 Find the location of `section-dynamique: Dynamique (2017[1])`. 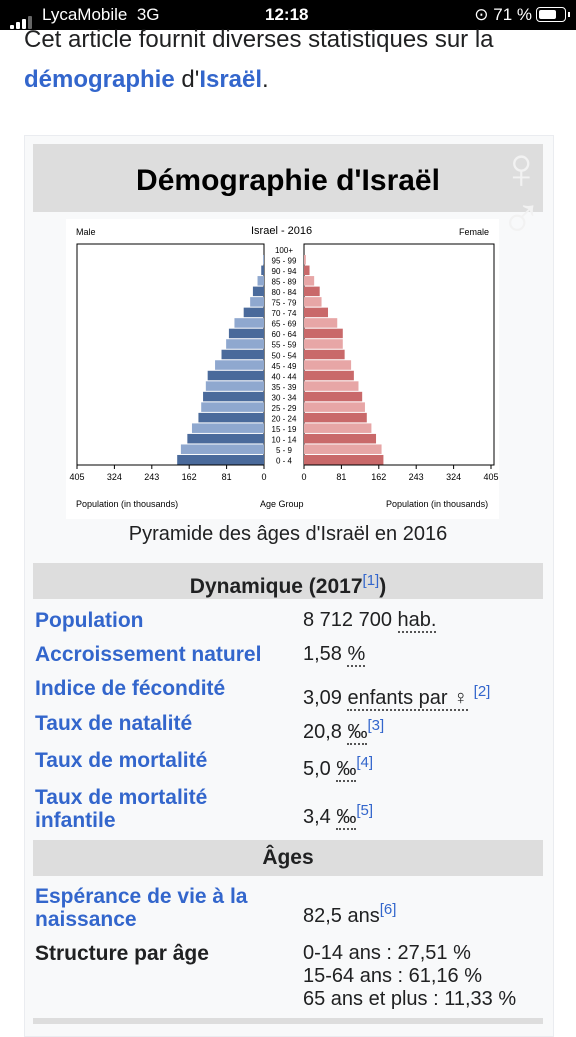

section-dynamique: Dynamique (2017[1]) is located at coordinates (288, 581).